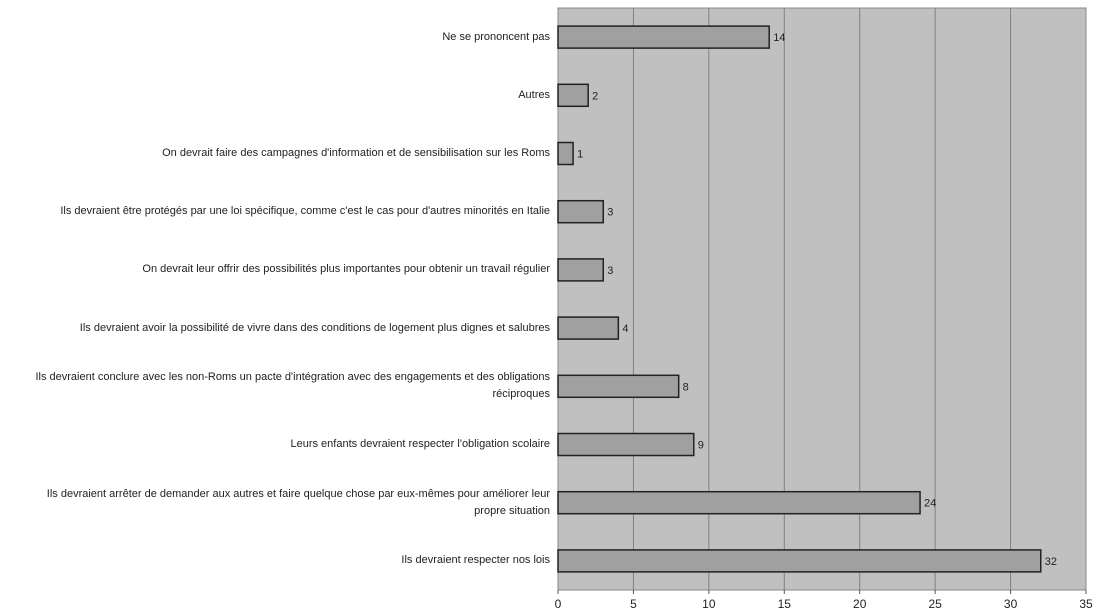 The image size is (1112, 616). What do you see at coordinates (701, 446) in the screenshot?
I see `value-label: 9` at bounding box center [701, 446].